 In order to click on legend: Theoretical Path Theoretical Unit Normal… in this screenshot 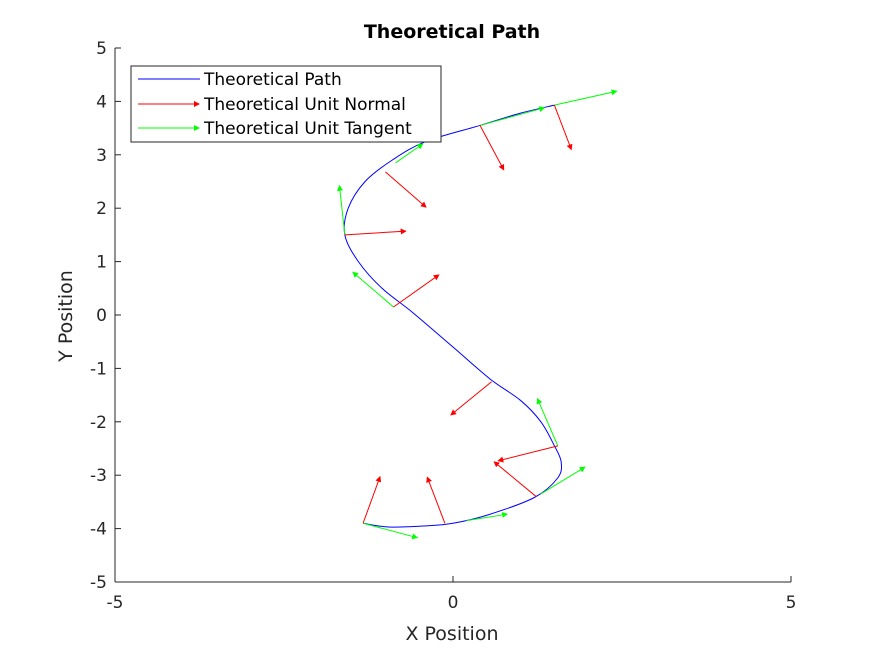, I will do `click(286, 104)`.